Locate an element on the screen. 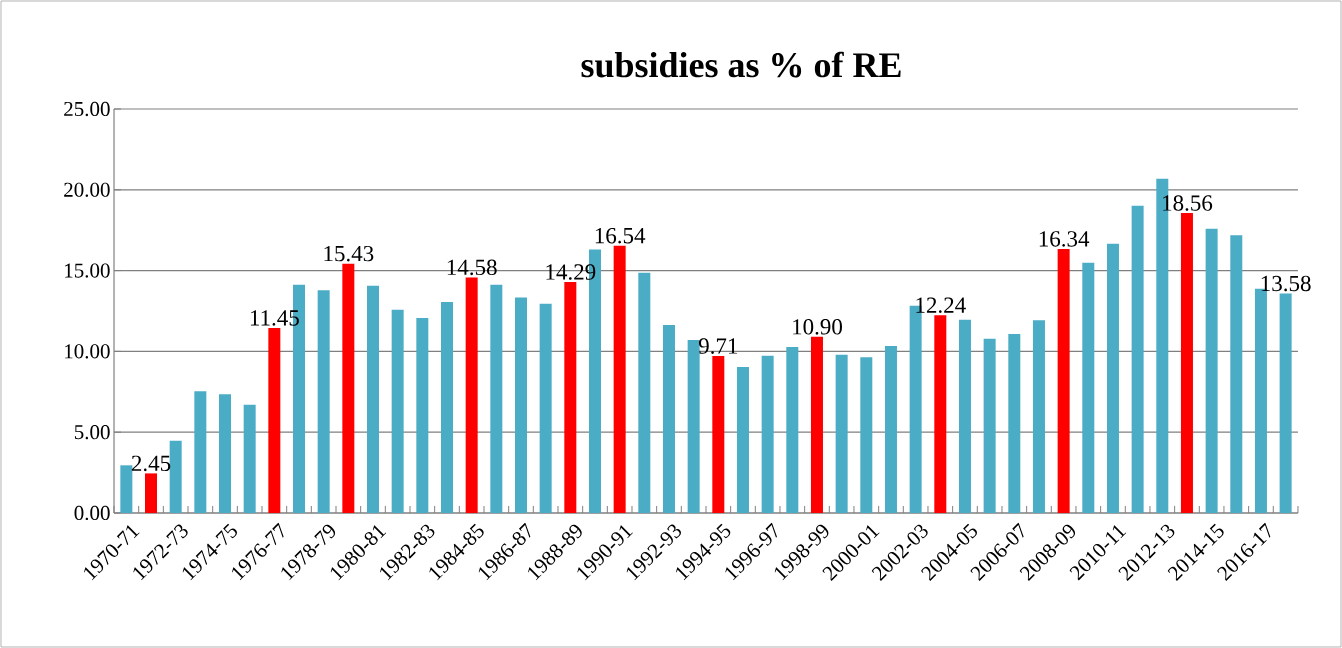 The image size is (1342, 648). chart-title: subsidies as % of RE is located at coordinates (741, 64).